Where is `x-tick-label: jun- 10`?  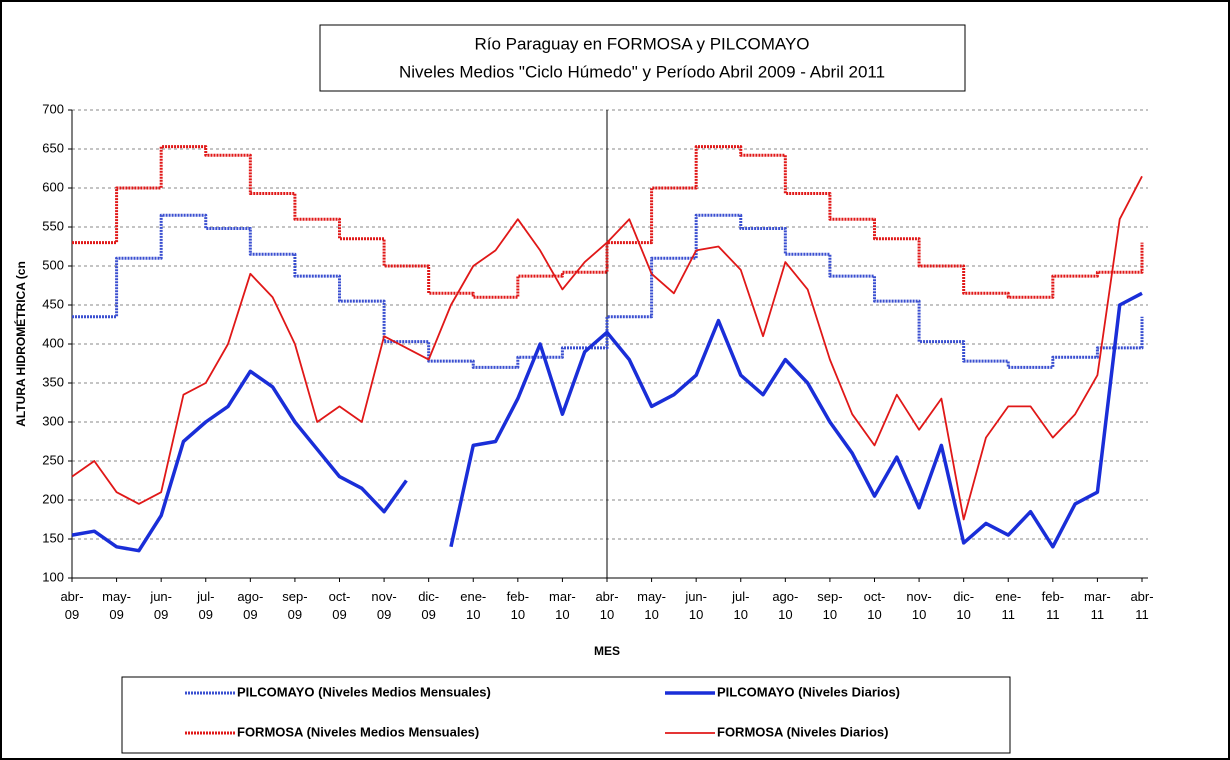
x-tick-label: jun- 10 is located at coordinates (695, 605).